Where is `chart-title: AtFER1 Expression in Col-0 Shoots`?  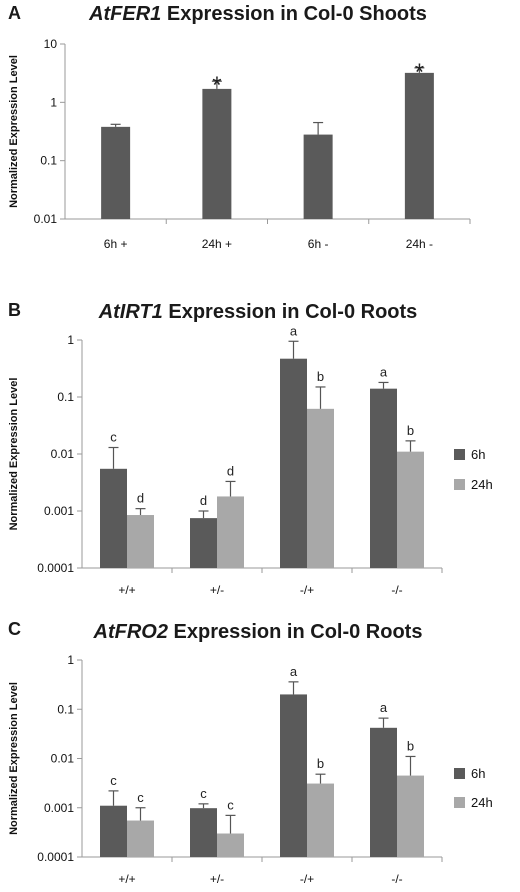
chart-title: AtFER1 Expression in Col-0 Shoots is located at coordinates (257, 14).